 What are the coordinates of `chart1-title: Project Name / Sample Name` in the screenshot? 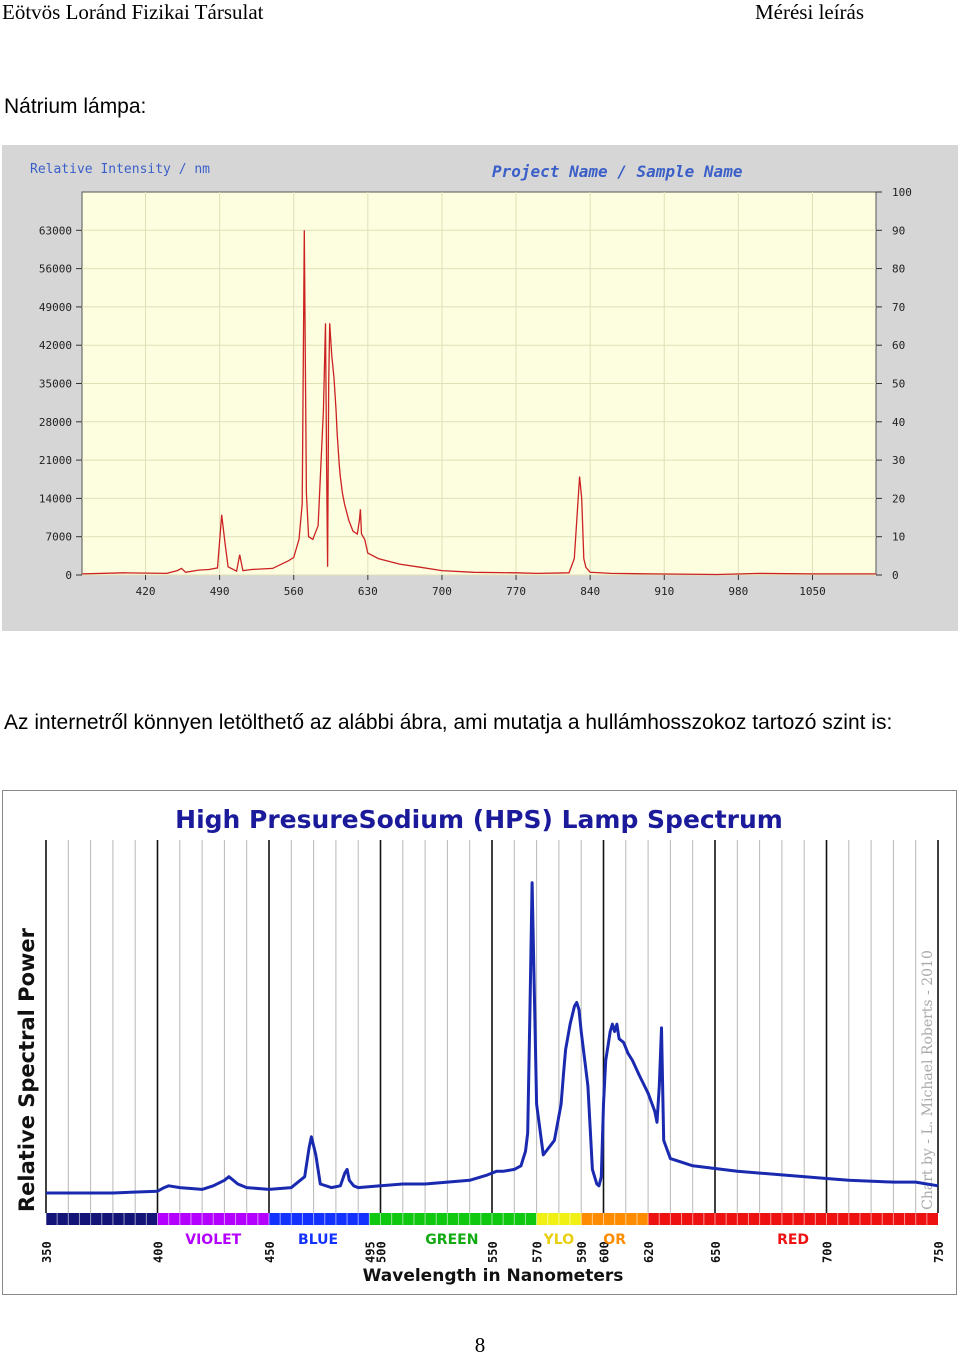 It's located at (617, 171).